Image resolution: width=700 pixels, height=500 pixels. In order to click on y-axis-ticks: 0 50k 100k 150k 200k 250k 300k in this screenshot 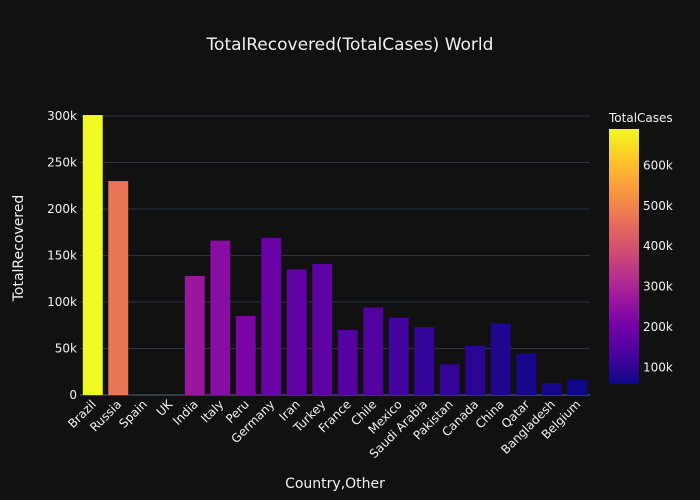, I will do `click(62, 255)`.